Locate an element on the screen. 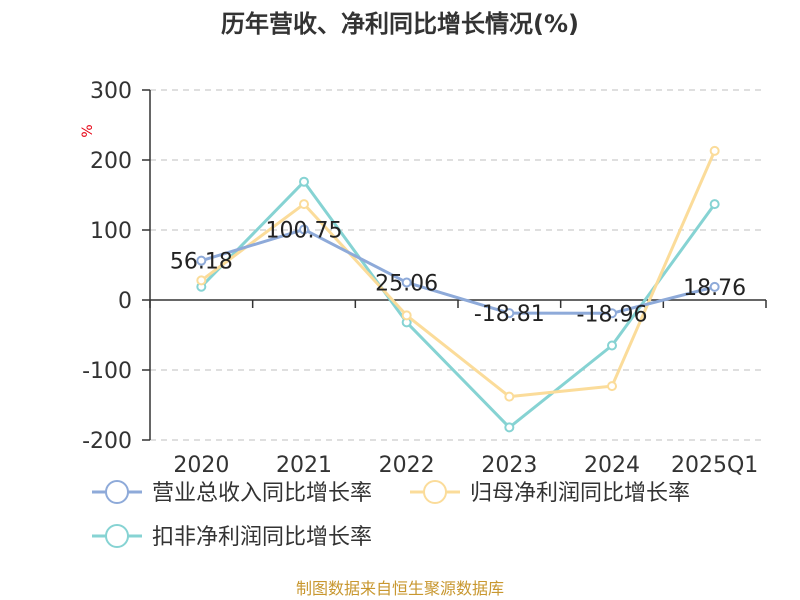  data-label: 56.18 is located at coordinates (201, 262).